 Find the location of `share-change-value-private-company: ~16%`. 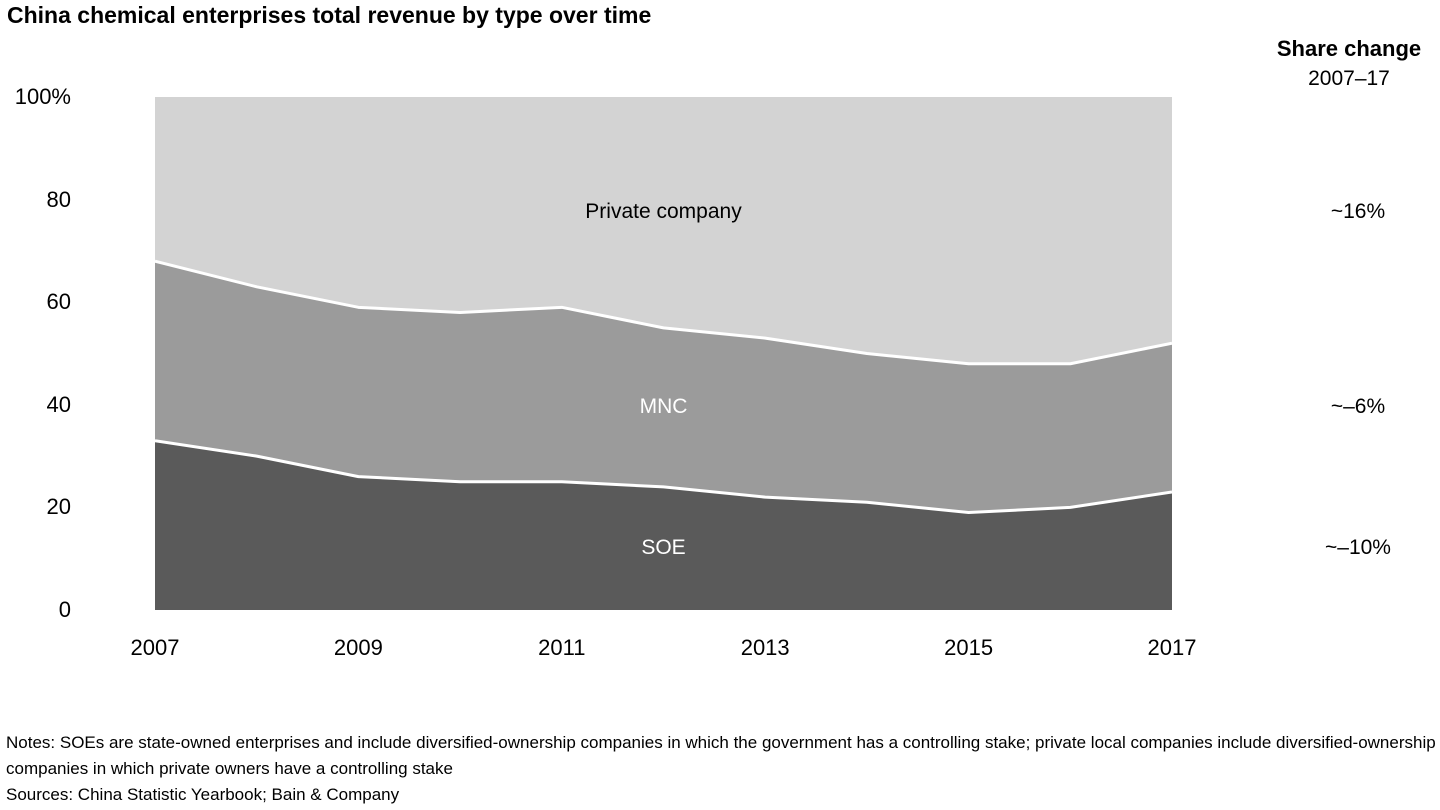

share-change-value-private-company: ~16% is located at coordinates (1358, 212).